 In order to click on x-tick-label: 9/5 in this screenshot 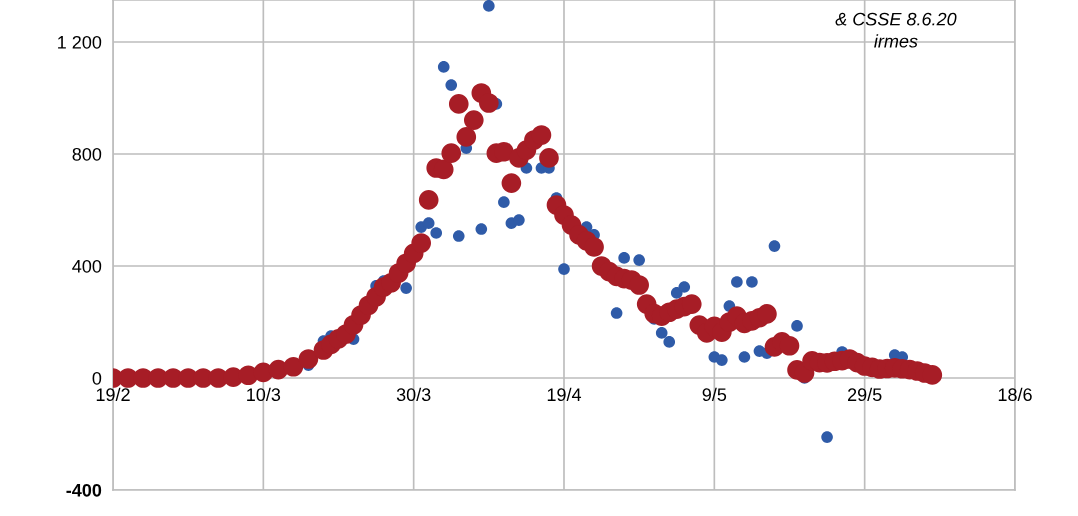, I will do `click(714, 394)`.